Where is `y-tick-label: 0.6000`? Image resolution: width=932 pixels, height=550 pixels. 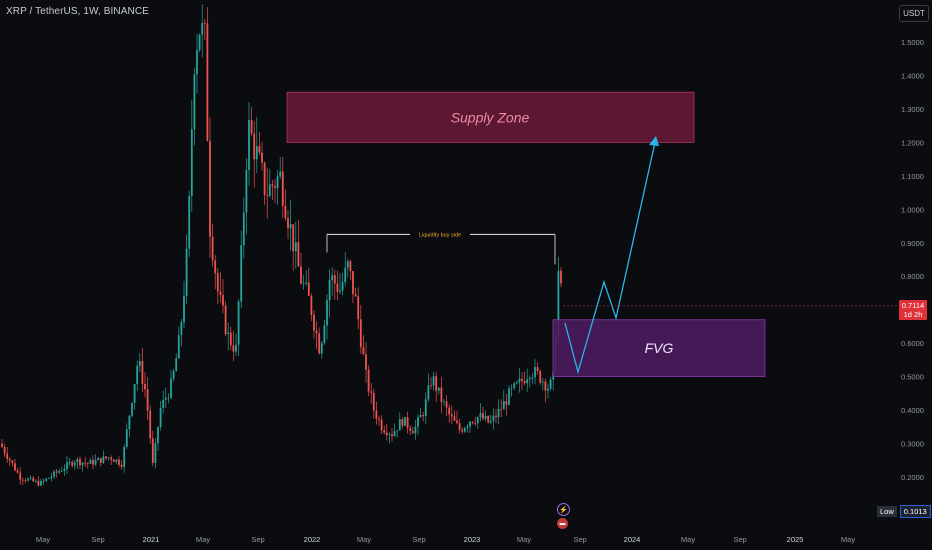 y-tick-label: 0.6000 is located at coordinates (912, 343).